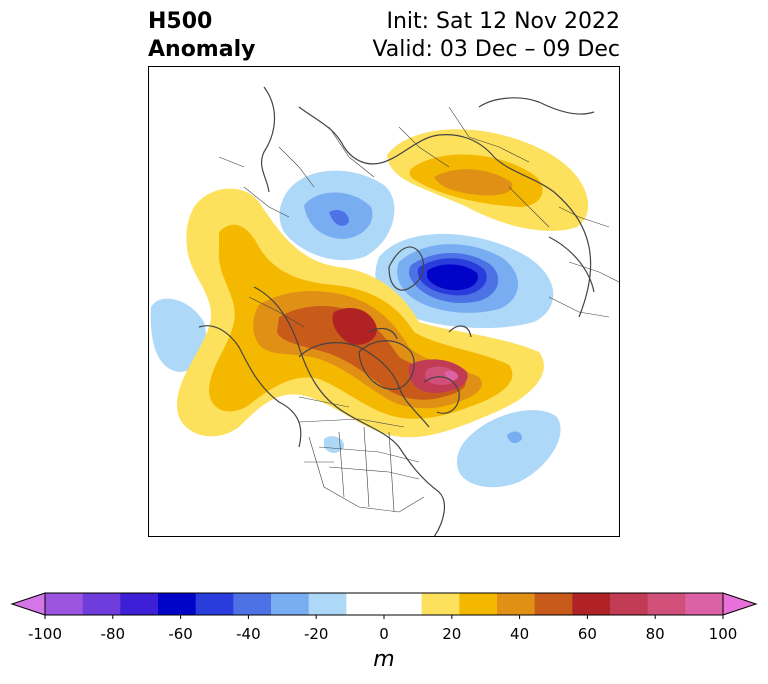 The width and height of the screenshot is (768, 684). I want to click on colorbar-tick-label: 40, so click(520, 634).